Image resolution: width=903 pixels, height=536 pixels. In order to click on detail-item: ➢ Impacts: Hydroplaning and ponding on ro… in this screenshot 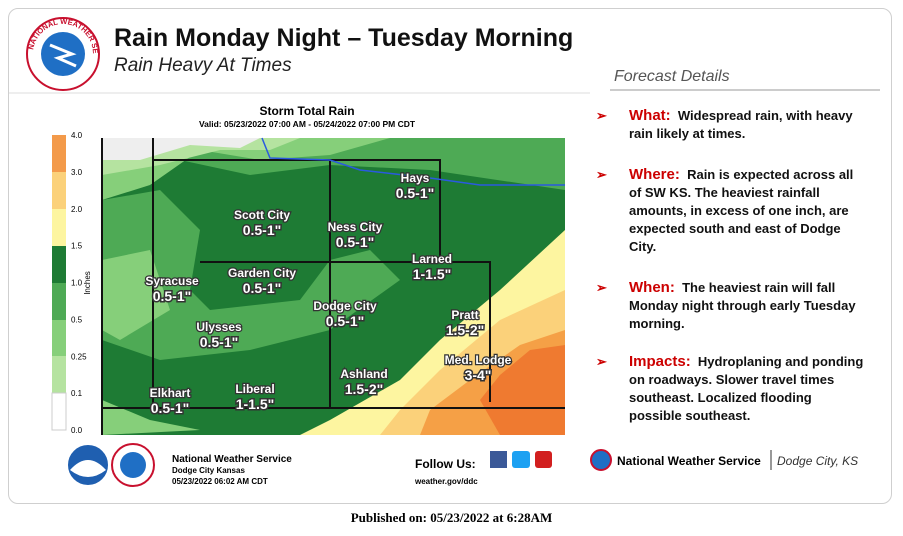, I will do `click(731, 389)`.